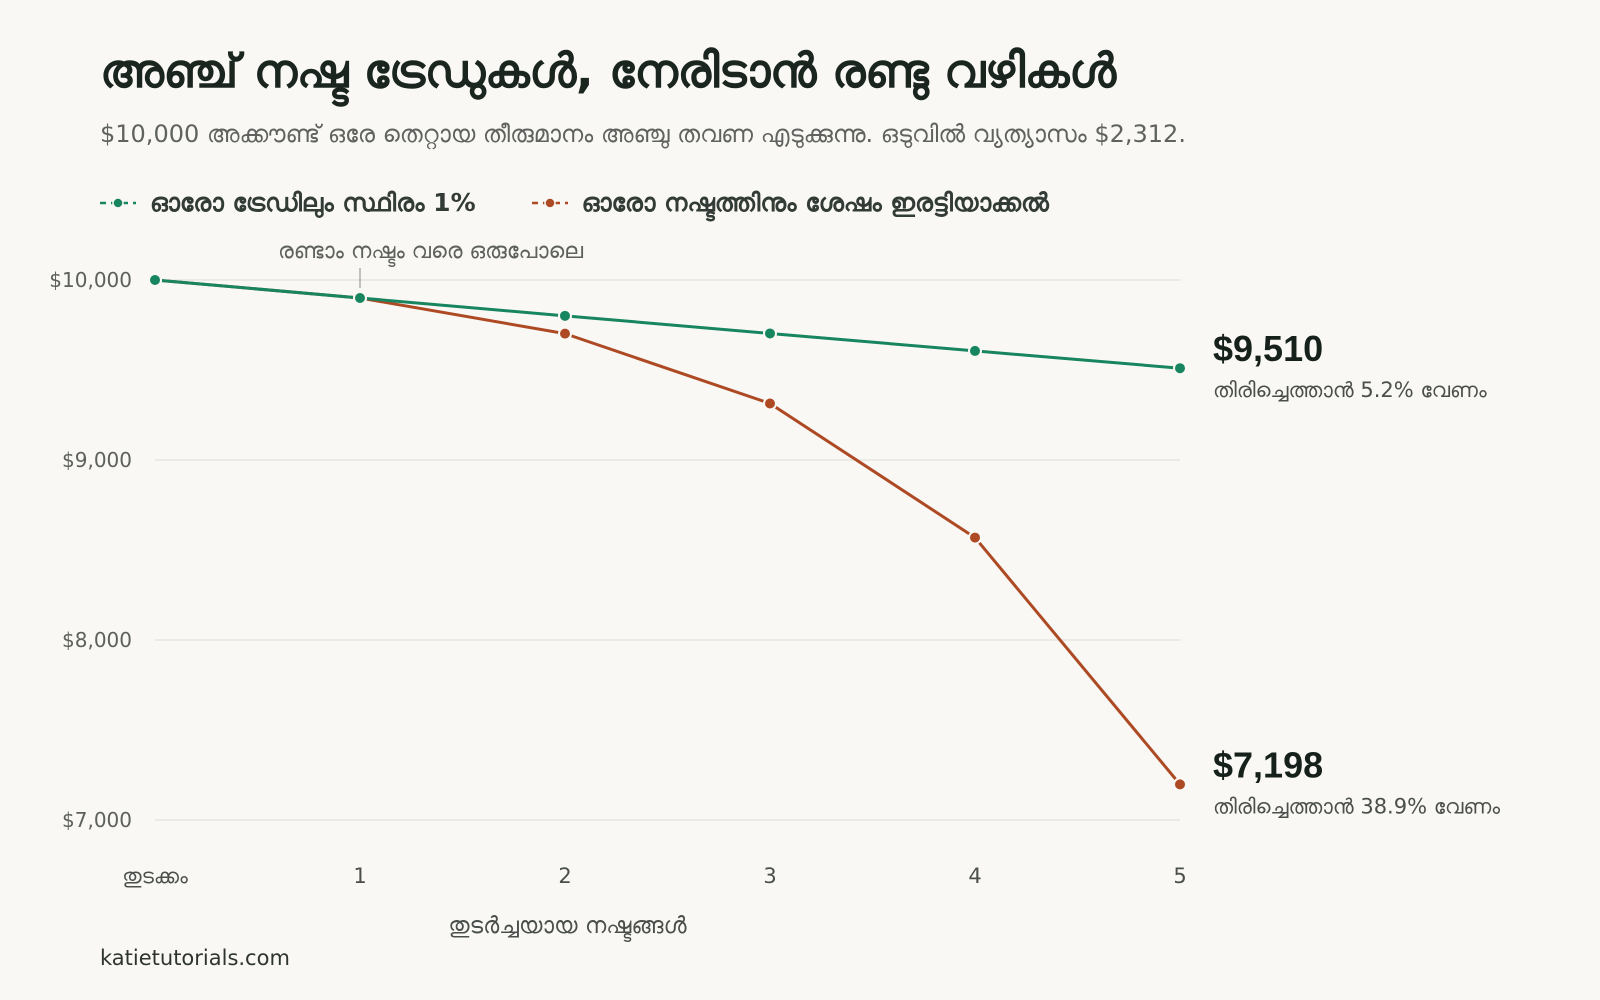 Image resolution: width=1600 pixels, height=1000 pixels. What do you see at coordinates (1350, 390) in the screenshot?
I see `end-note-label: തിരിച്ചെത്താൻ 5.2% വേണം` at bounding box center [1350, 390].